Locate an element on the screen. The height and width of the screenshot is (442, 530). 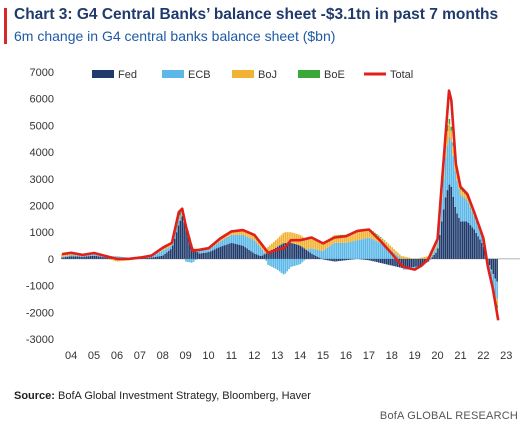
y-tick-label: -3000 is located at coordinates (40, 340).